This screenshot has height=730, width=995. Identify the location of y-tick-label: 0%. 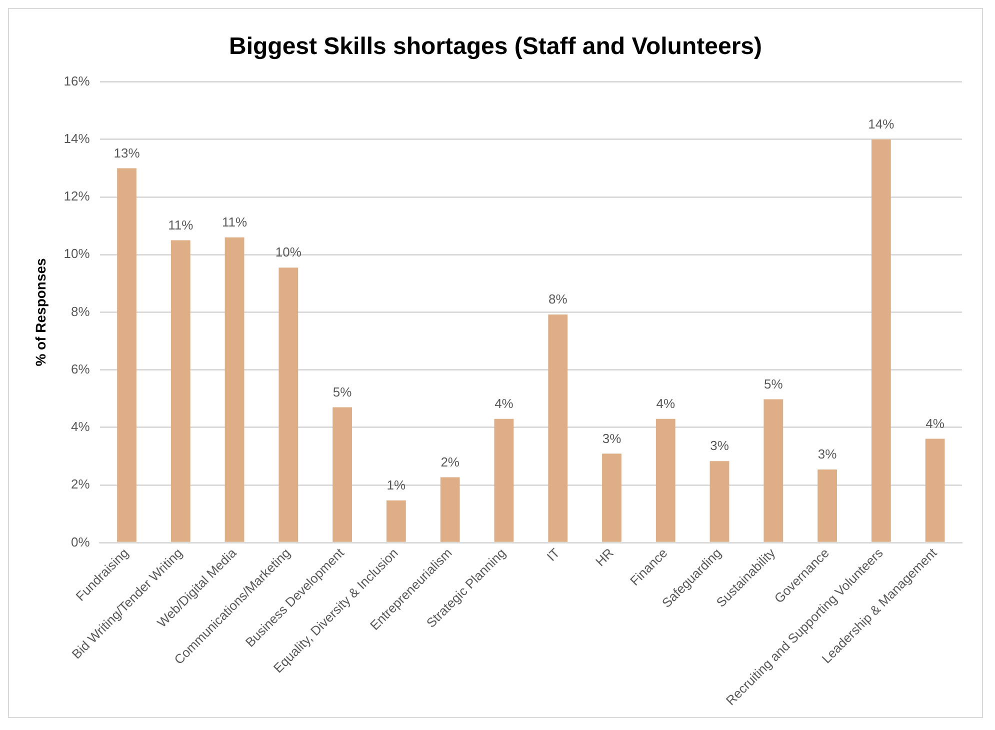
(80, 542).